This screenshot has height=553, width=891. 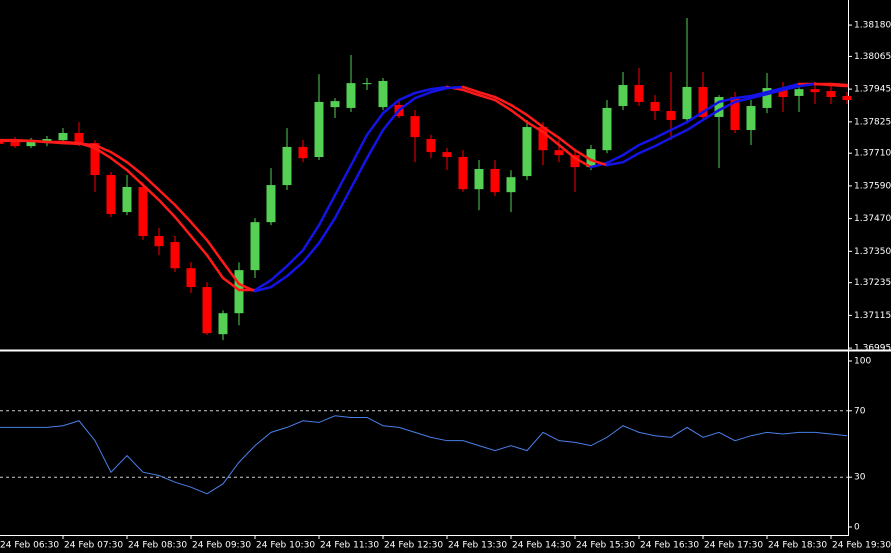 What do you see at coordinates (413, 546) in the screenshot?
I see `x-tick-label: 24 Feb 12:30` at bounding box center [413, 546].